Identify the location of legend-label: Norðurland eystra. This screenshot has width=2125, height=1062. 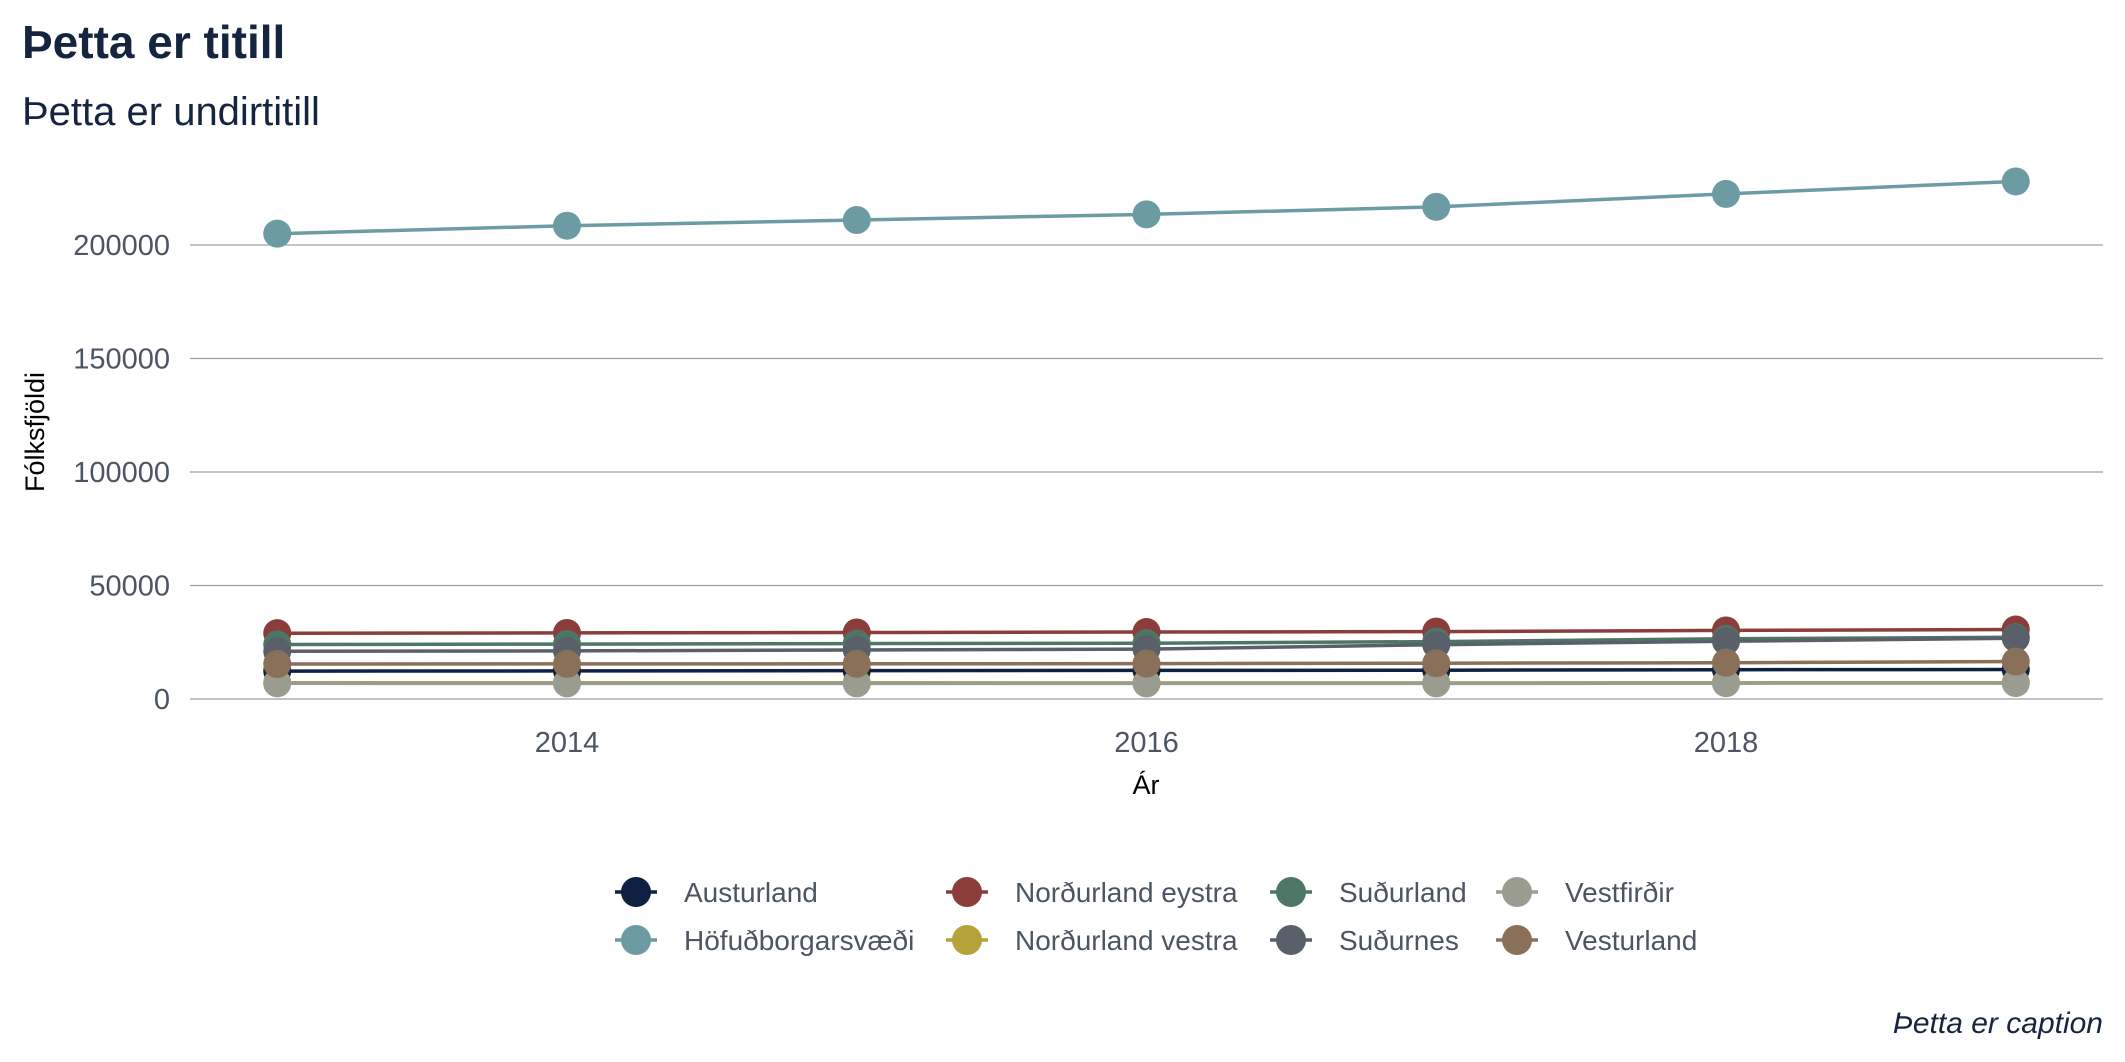
(1126, 892).